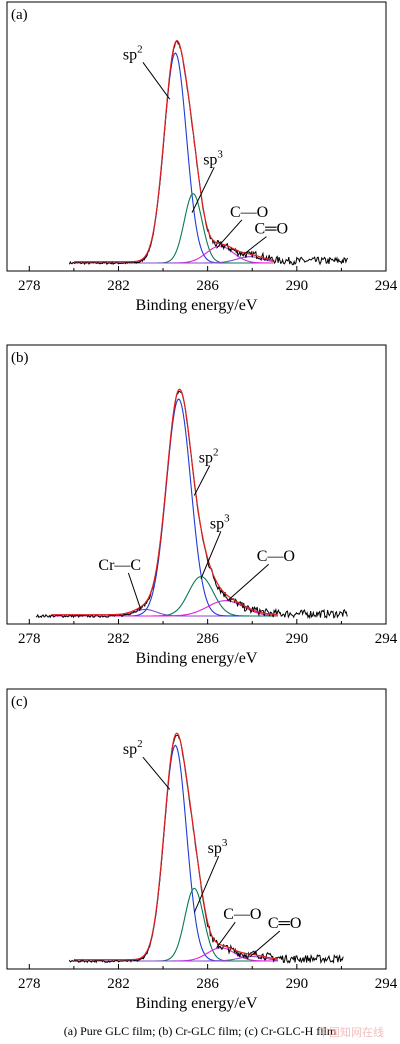 This screenshot has height=1044, width=400. I want to click on panel-label: (c), so click(19, 702).